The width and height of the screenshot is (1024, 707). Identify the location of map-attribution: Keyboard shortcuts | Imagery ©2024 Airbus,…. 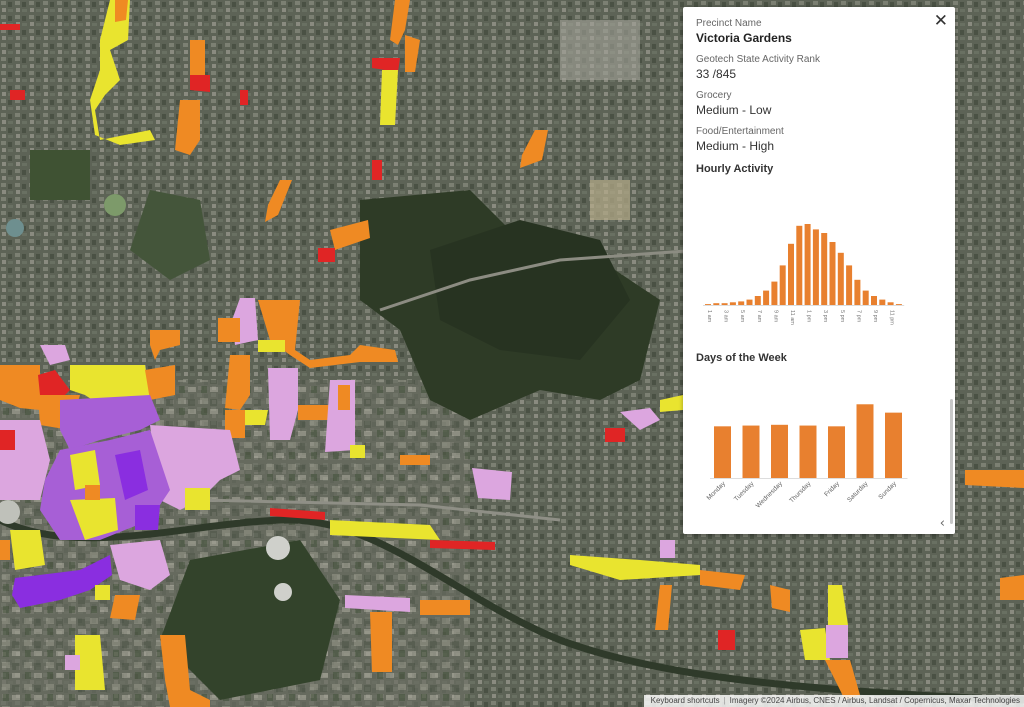
(833, 701).